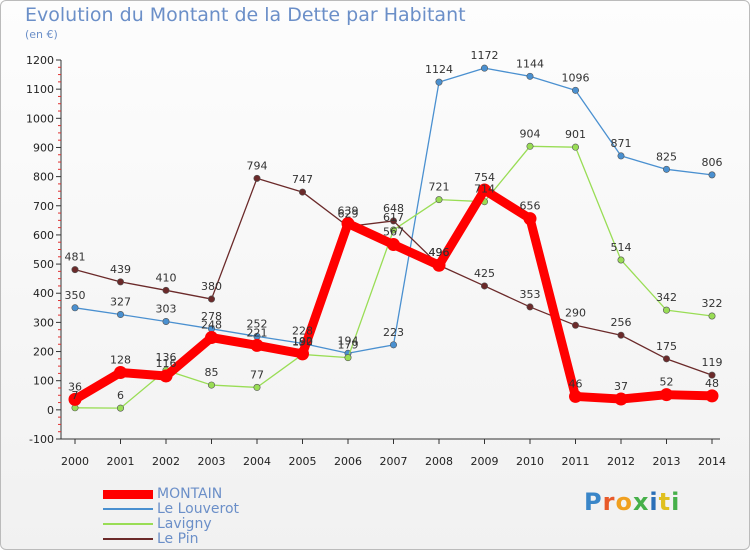  Describe the element at coordinates (190, 494) in the screenshot. I see `legend-label-montain: MONTAIN` at that location.